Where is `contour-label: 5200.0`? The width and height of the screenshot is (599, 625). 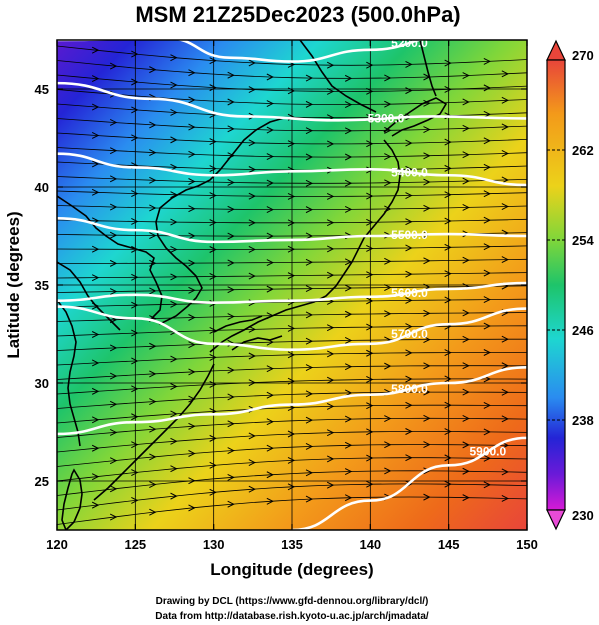
contour-label: 5200.0 is located at coordinates (409, 43).